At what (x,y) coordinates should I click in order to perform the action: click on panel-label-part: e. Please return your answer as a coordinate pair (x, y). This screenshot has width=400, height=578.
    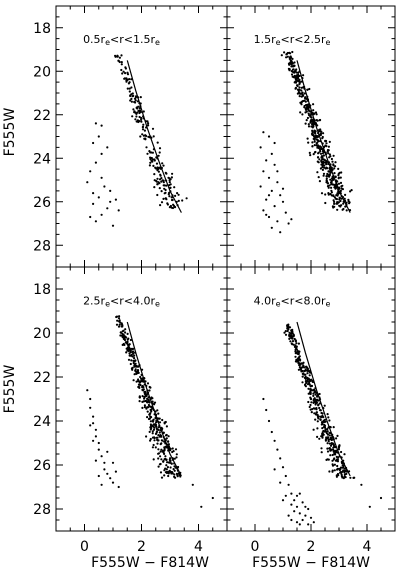
    Looking at the image, I should click on (278, 42).